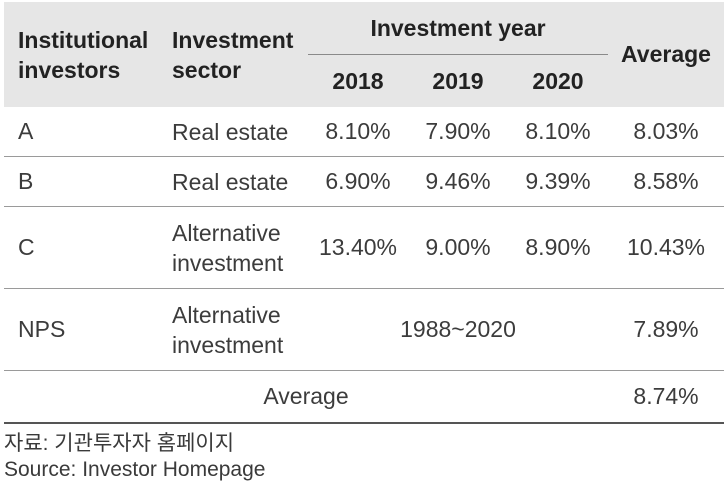 The image size is (728, 485). I want to click on cell-average: 8.03%, so click(666, 132).